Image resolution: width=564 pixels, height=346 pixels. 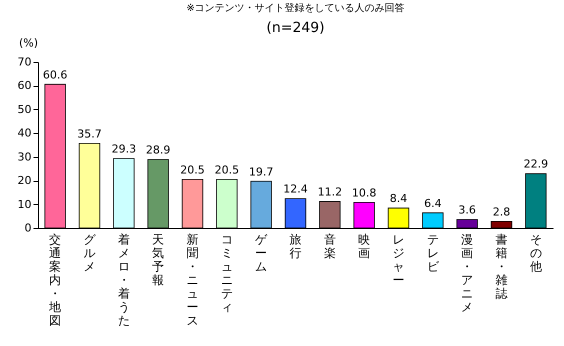 I want to click on data-label: 12.4, so click(x=295, y=189).